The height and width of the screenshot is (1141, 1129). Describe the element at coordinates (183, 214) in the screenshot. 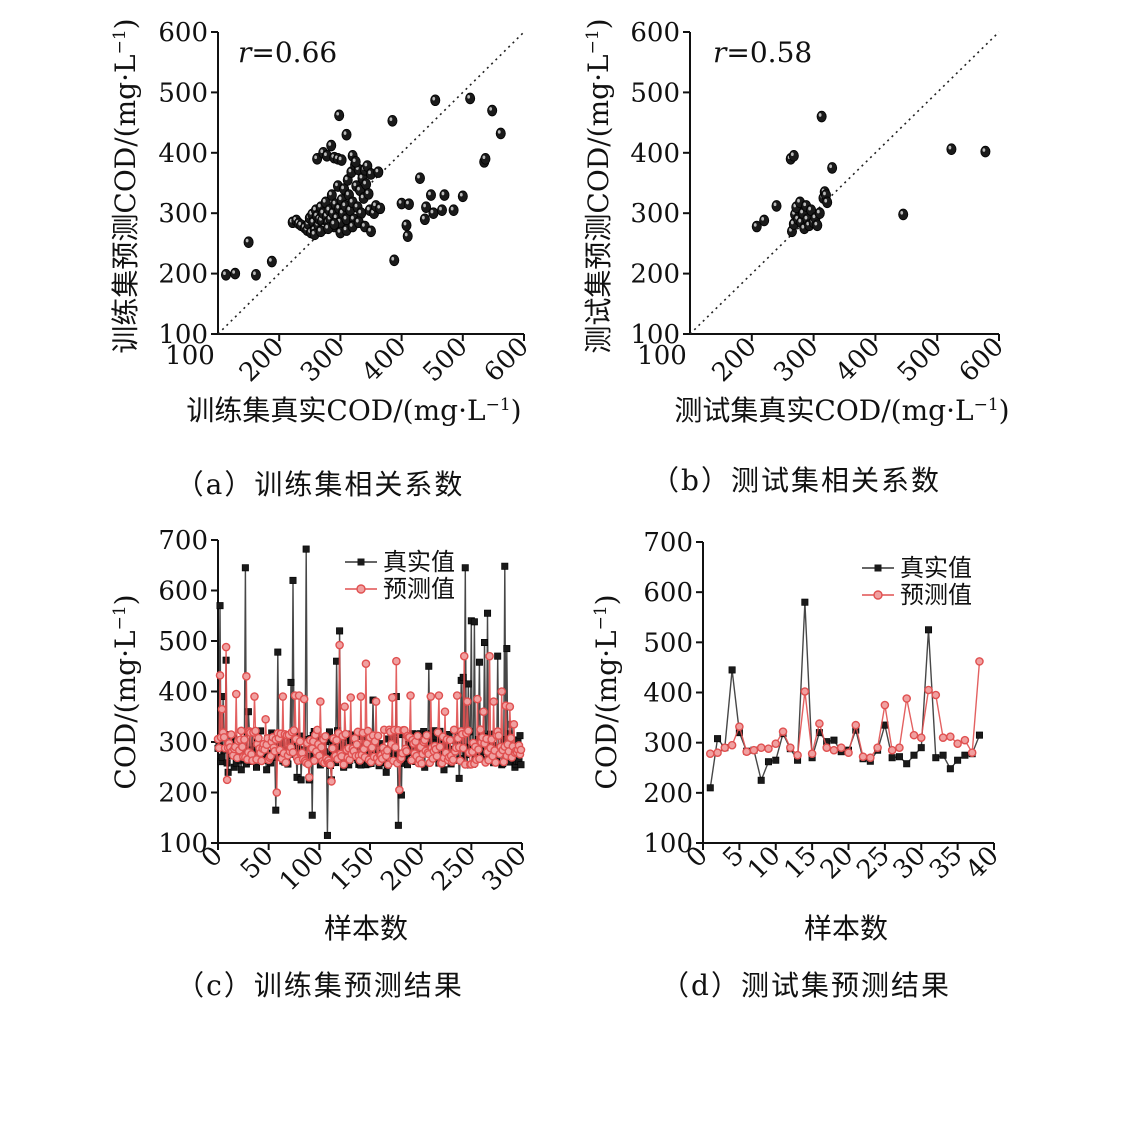

I see `y-tick-label: 300` at that location.